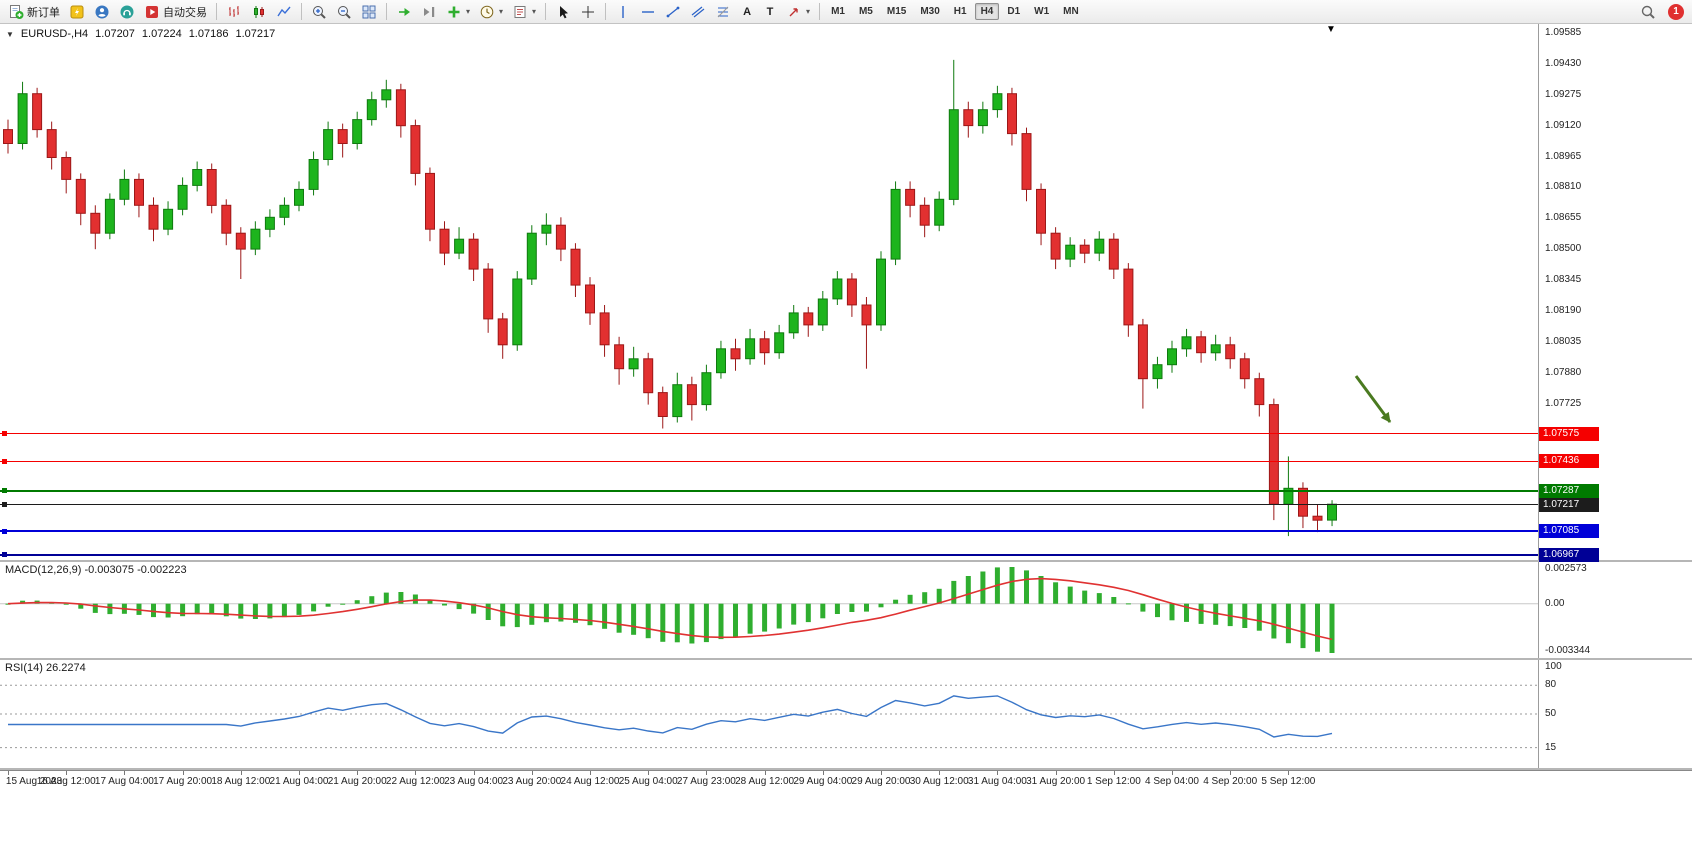 This screenshot has height=854, width=1692. What do you see at coordinates (77, 12) in the screenshot?
I see `metaeditor-button` at bounding box center [77, 12].